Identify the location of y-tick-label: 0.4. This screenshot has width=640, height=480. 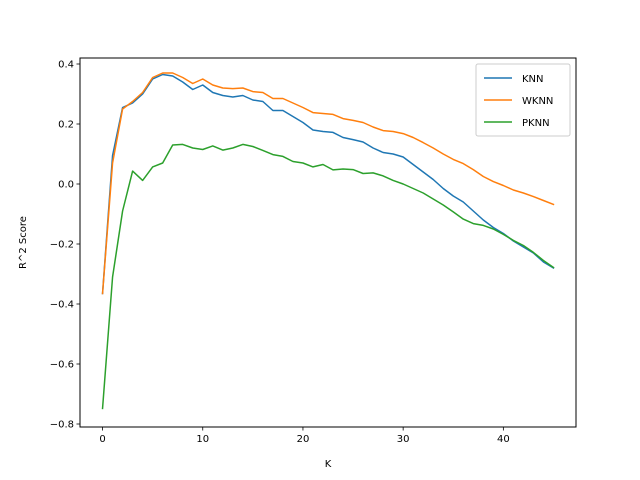
(66, 65).